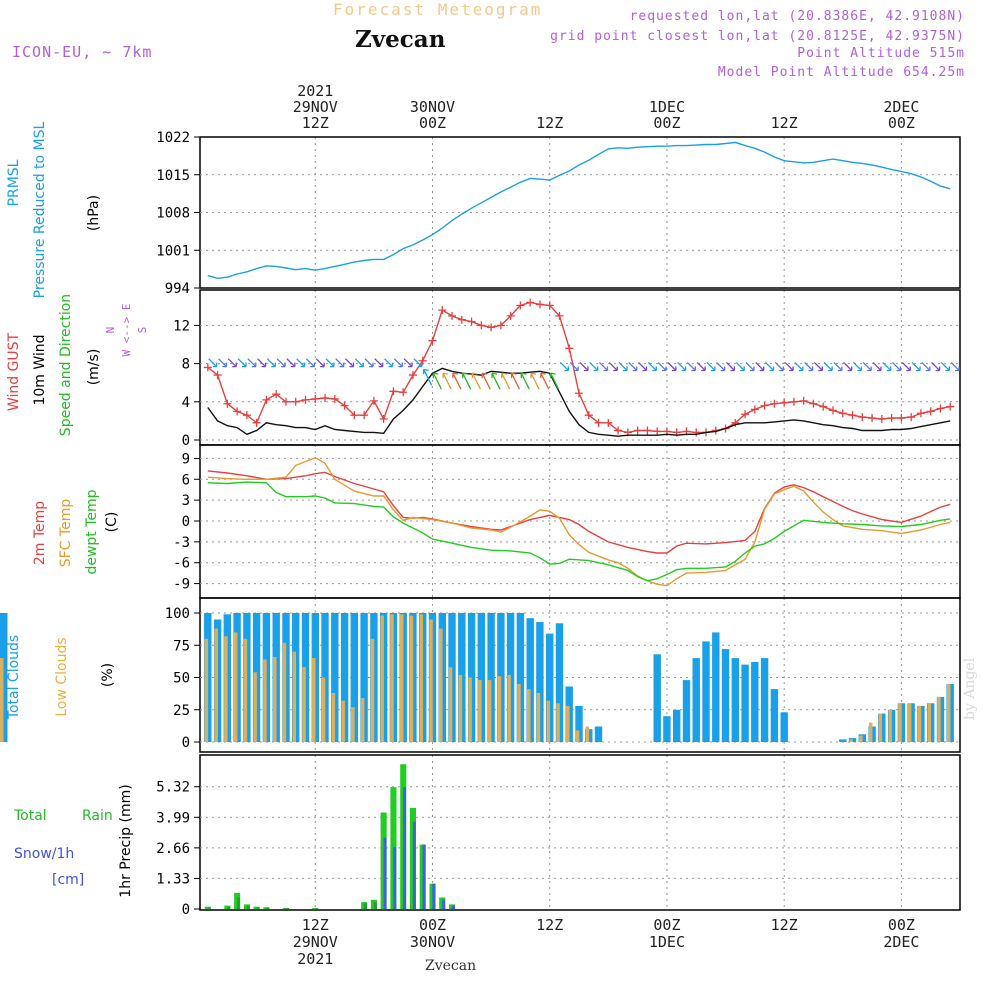 The width and height of the screenshot is (1000, 1000). I want to click on pressure-axis-label: PRMSL, so click(14, 182).